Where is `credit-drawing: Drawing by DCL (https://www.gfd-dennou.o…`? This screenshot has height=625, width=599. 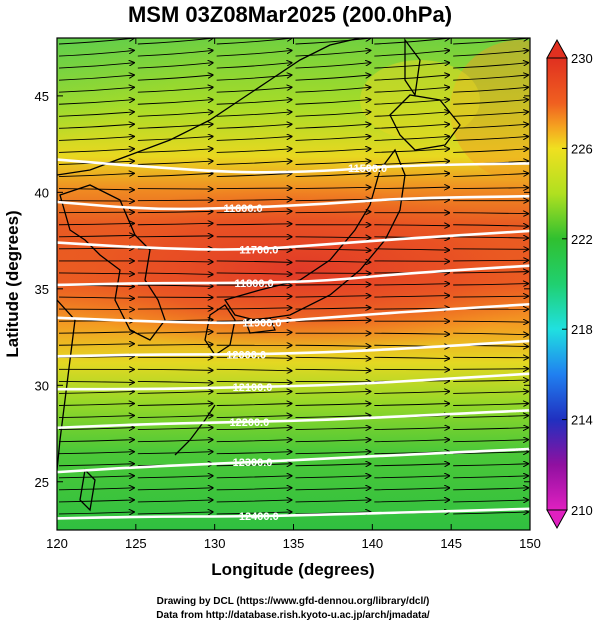
credit-drawing: Drawing by DCL (https://www.gfd-dennou.o… is located at coordinates (293, 601).